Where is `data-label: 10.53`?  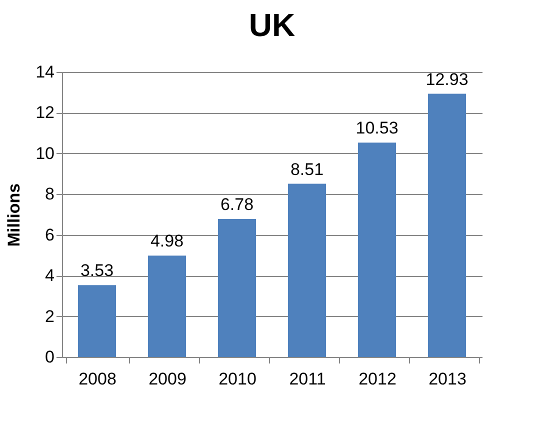 data-label: 10.53 is located at coordinates (377, 128).